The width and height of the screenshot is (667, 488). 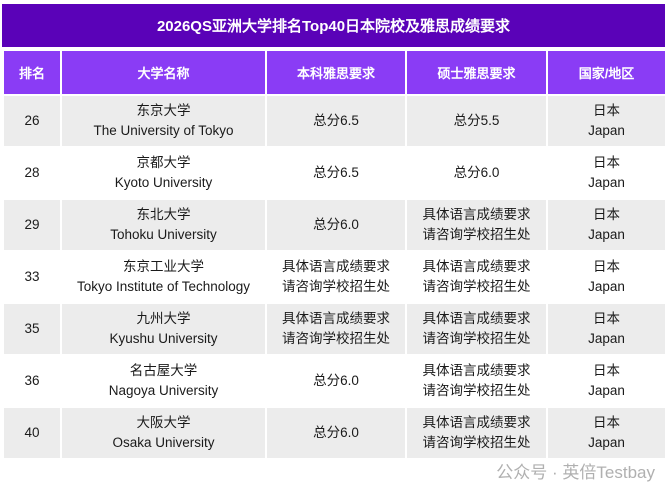 I want to click on rank-cell-text: 26, so click(x=32, y=120).